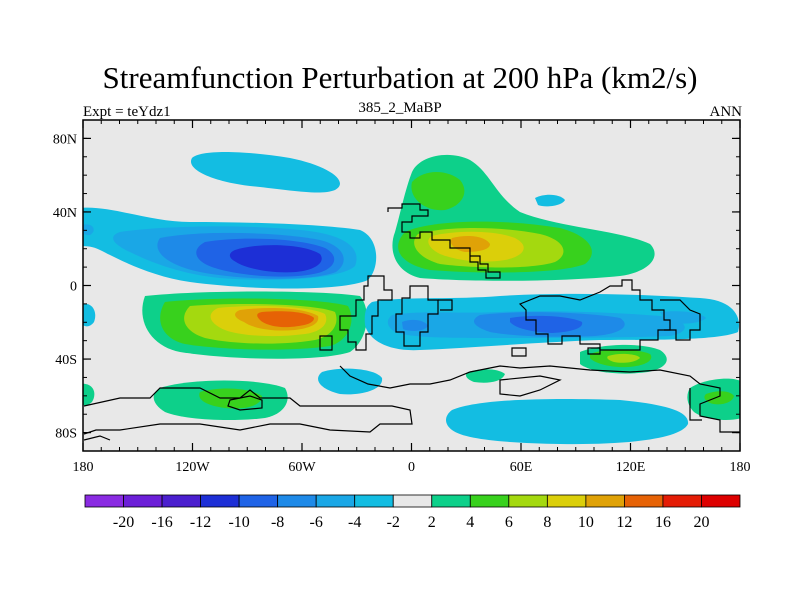  What do you see at coordinates (302, 467) in the screenshot?
I see `x-tick-label: 60W` at bounding box center [302, 467].